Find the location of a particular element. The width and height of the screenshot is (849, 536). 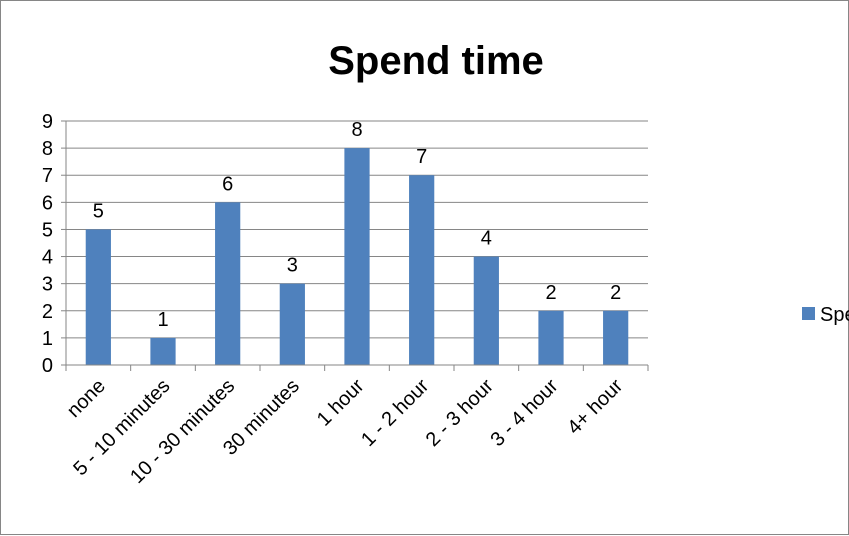

data-label: 6 is located at coordinates (227, 184).